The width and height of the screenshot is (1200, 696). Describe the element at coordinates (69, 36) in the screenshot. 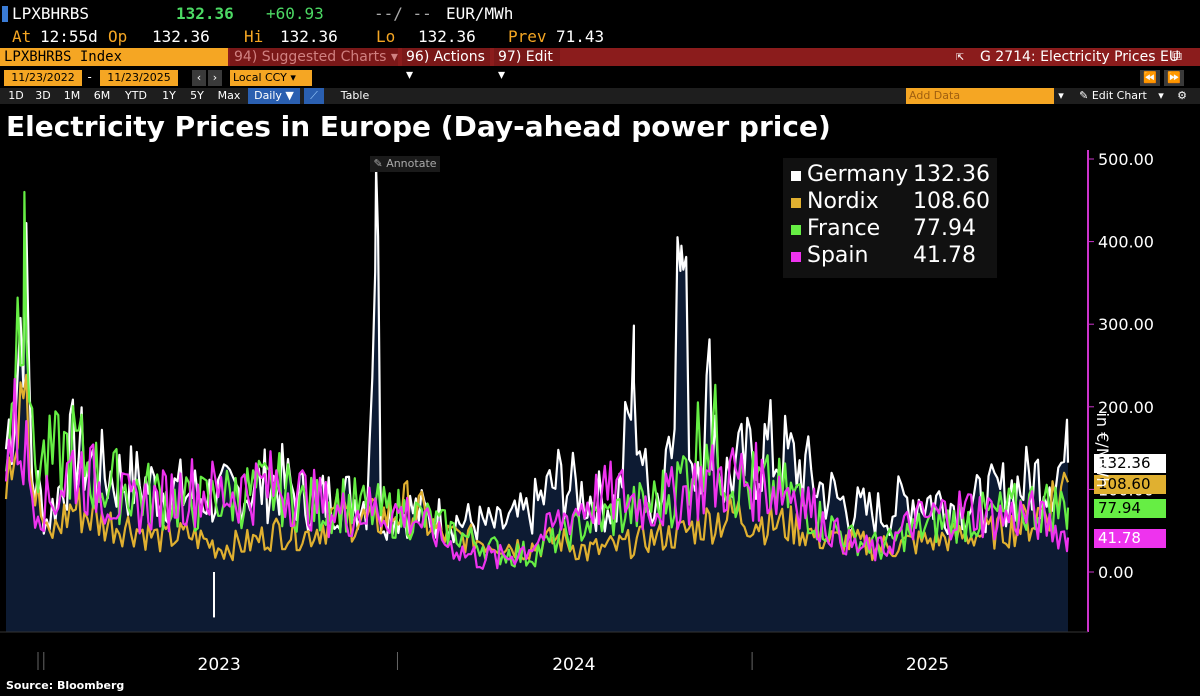

I see `at-time: 12:55d` at that location.